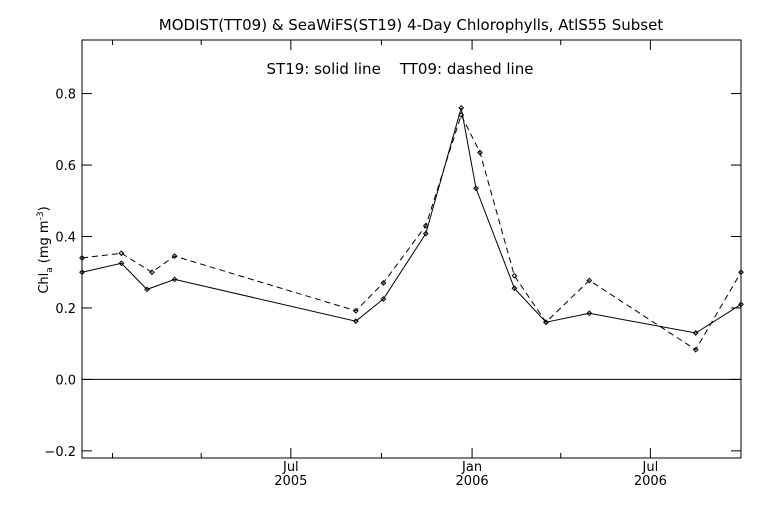 Image resolution: width=768 pixels, height=512 pixels. I want to click on y-tick-label: −0.2, so click(60, 452).